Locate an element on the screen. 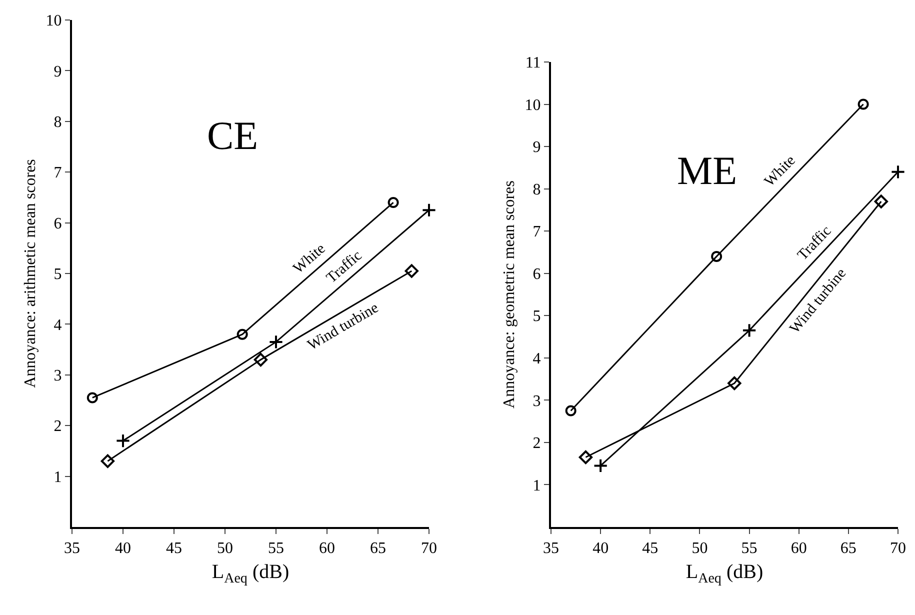 The height and width of the screenshot is (615, 915). y-axis-title: Annoyance: geometric mean scores is located at coordinates (509, 294).